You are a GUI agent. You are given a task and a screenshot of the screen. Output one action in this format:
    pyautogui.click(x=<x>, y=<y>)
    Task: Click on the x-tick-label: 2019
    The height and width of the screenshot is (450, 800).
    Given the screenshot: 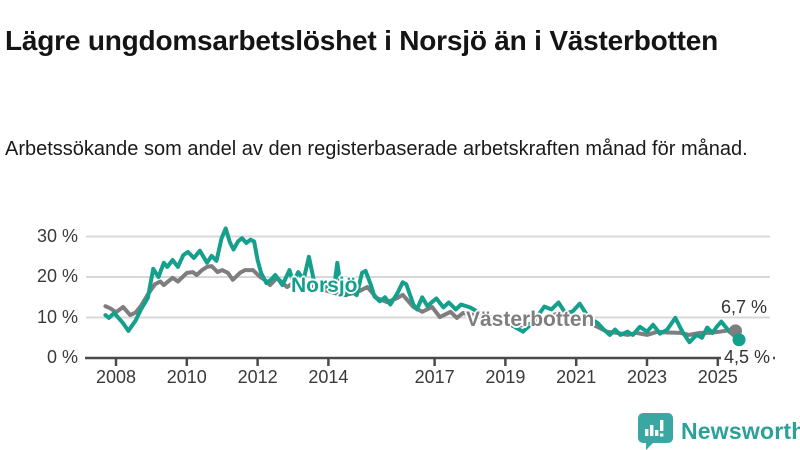 What is the action you would take?
    pyautogui.click(x=505, y=377)
    